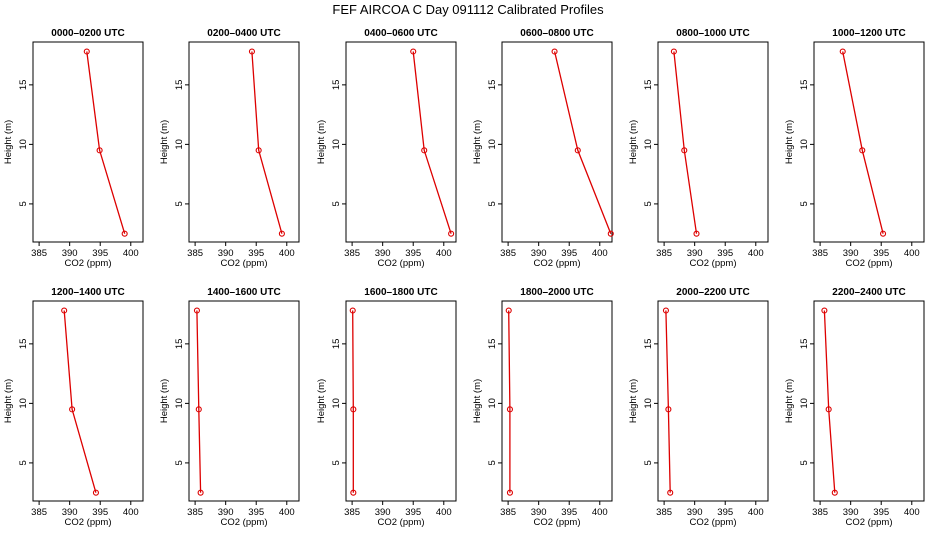 This screenshot has width=936, height=540. I want to click on panel-title: 1800–2000 UTC, so click(556, 292).